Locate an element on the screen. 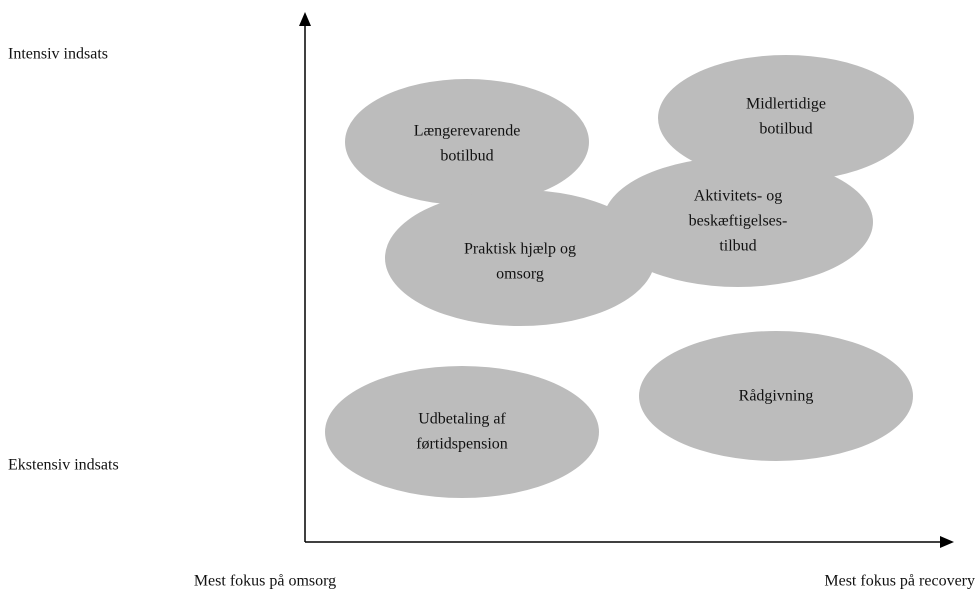 The width and height of the screenshot is (978, 594). node: Praktisk hjælp og omsorg is located at coordinates (520, 258).